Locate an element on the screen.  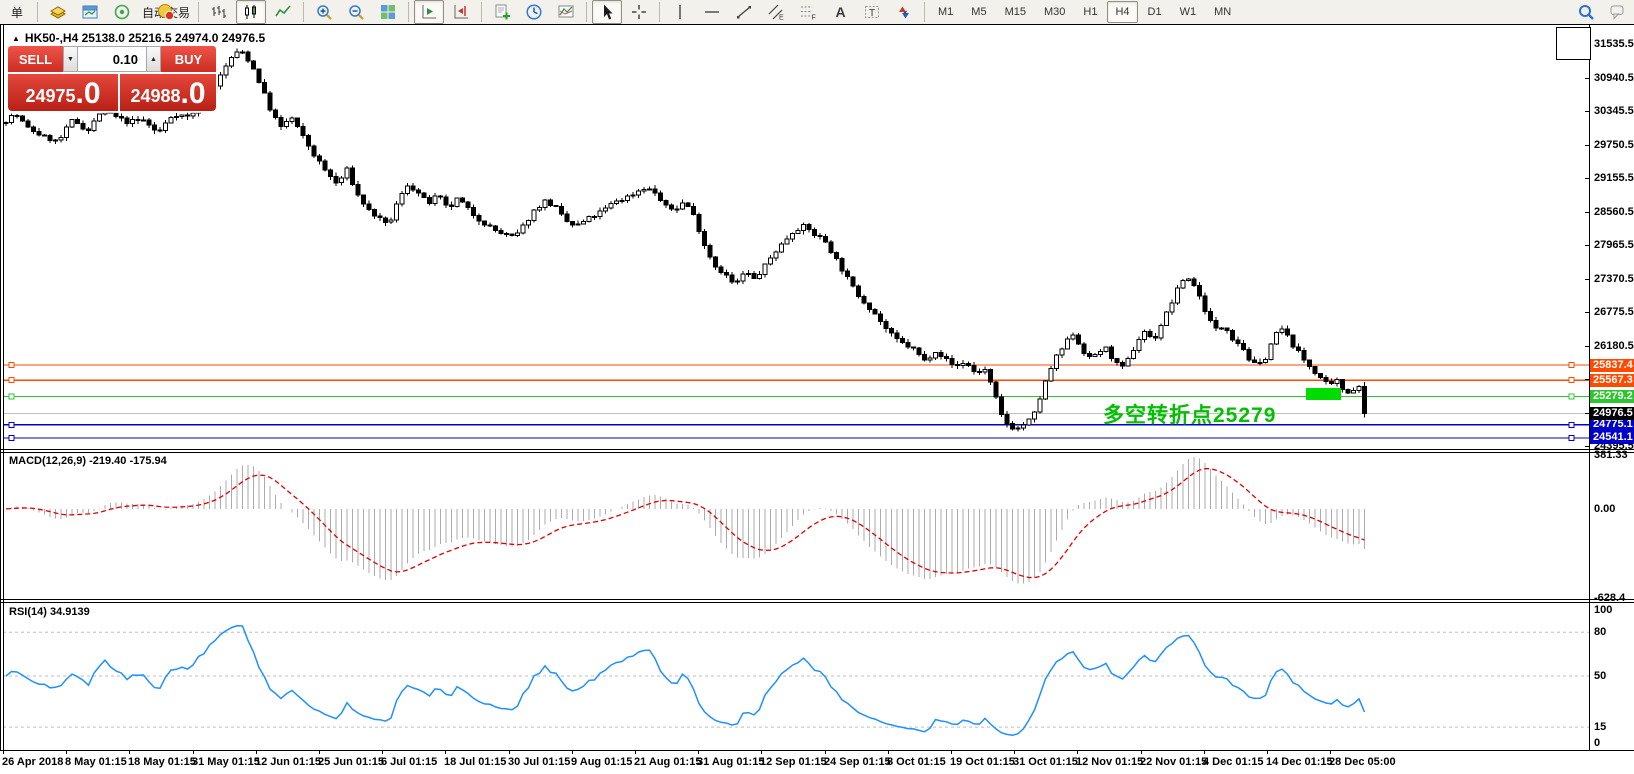
tile-windows-button is located at coordinates (388, 12).